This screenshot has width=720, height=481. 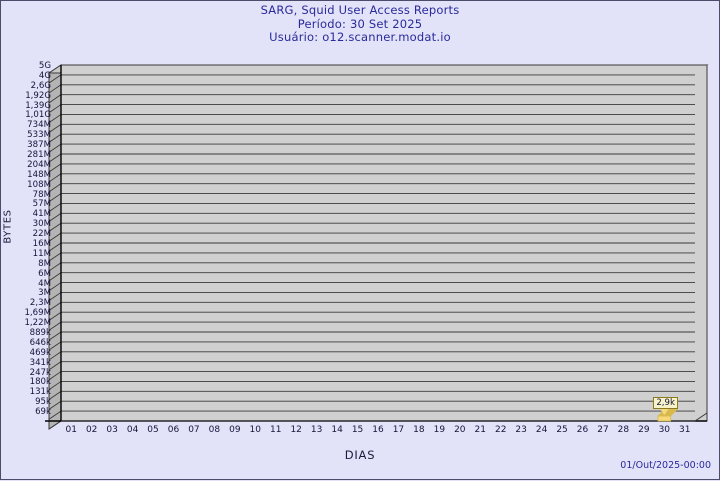 I want to click on data-value-callout: 2,9k, so click(x=665, y=403).